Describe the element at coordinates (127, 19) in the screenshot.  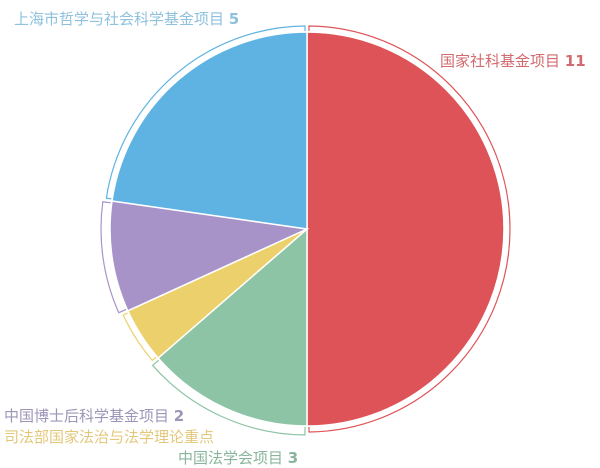
I see `label-shanghai: 上海市哲学与社会科学基金项目 5` at that location.